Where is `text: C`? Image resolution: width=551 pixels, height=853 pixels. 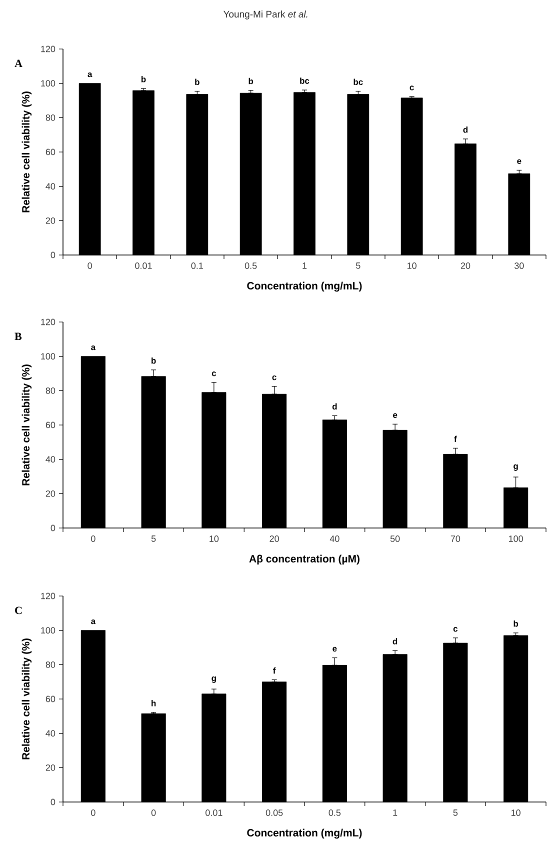 text: C is located at coordinates (18, 610).